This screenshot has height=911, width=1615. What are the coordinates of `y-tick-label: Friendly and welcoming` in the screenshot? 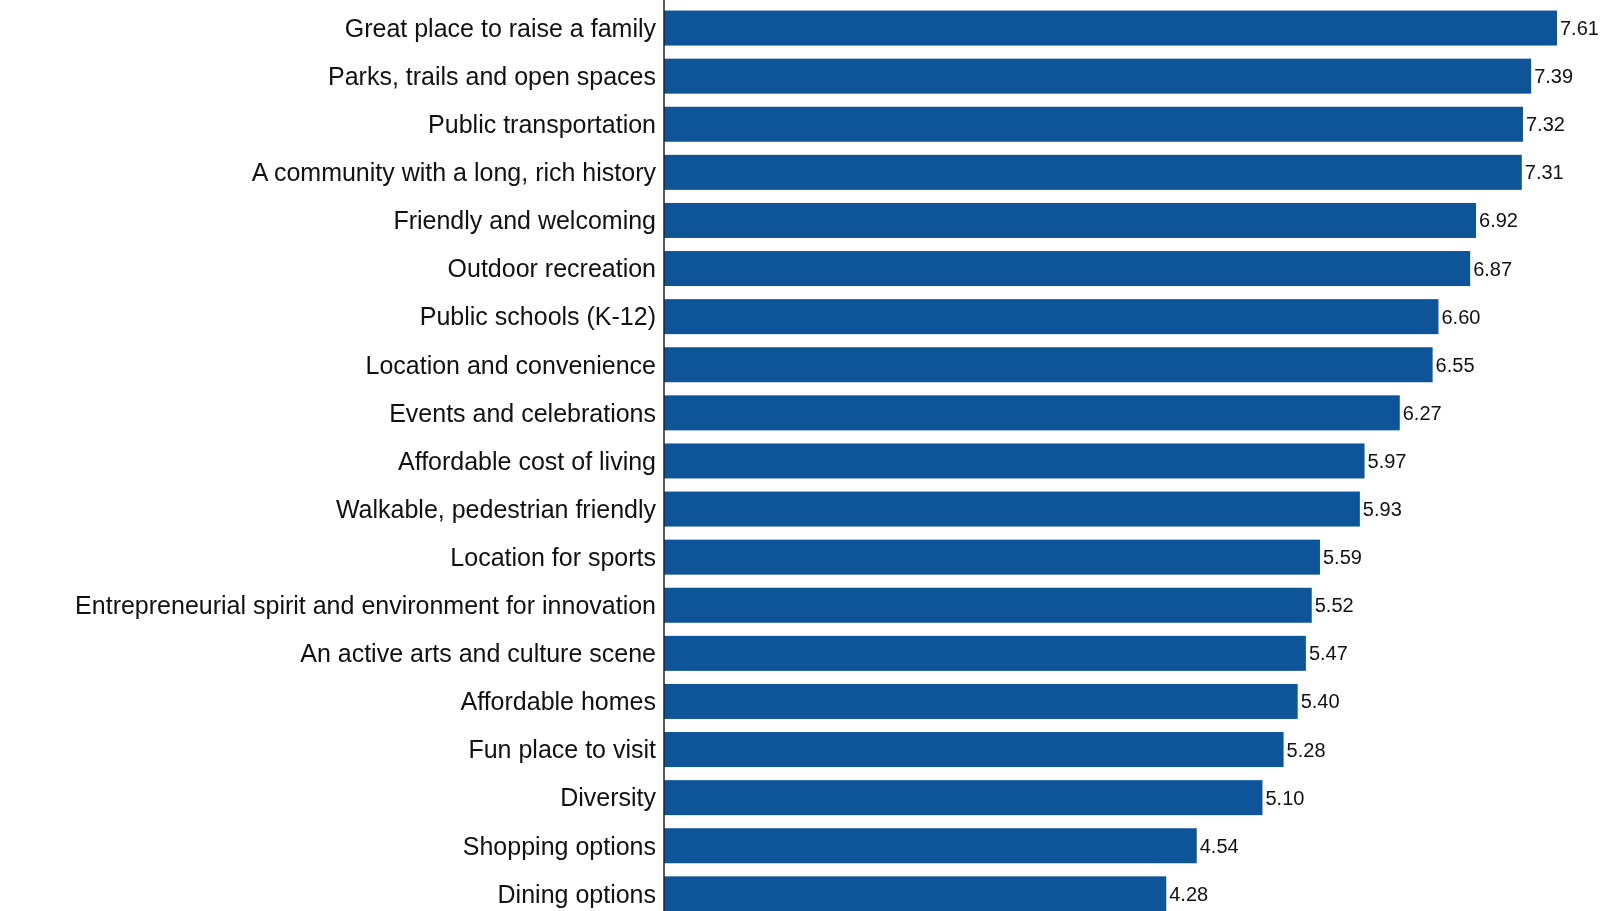 It's located at (524, 220).